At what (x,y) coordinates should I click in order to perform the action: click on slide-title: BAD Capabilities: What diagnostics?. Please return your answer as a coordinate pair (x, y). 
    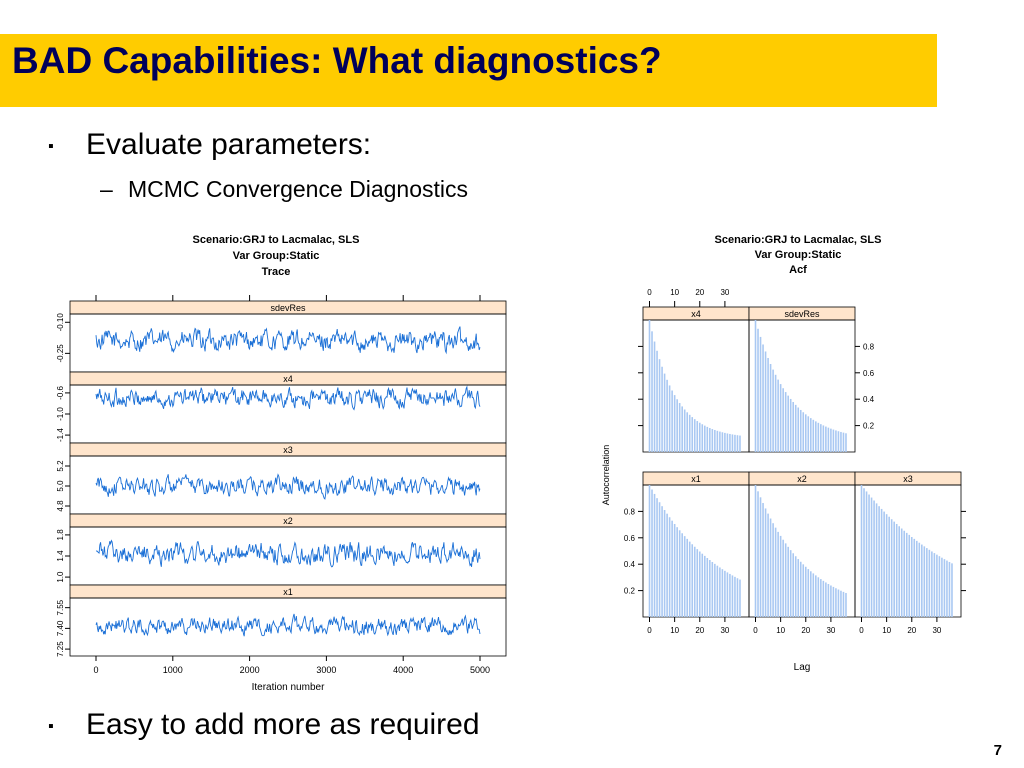
    Looking at the image, I should click on (337, 60).